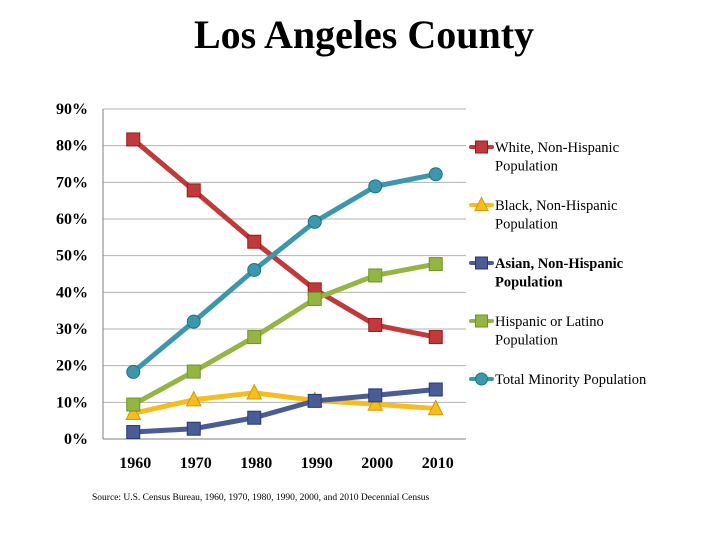  I want to click on legend-label: Hispanic or Latino, so click(549, 322).